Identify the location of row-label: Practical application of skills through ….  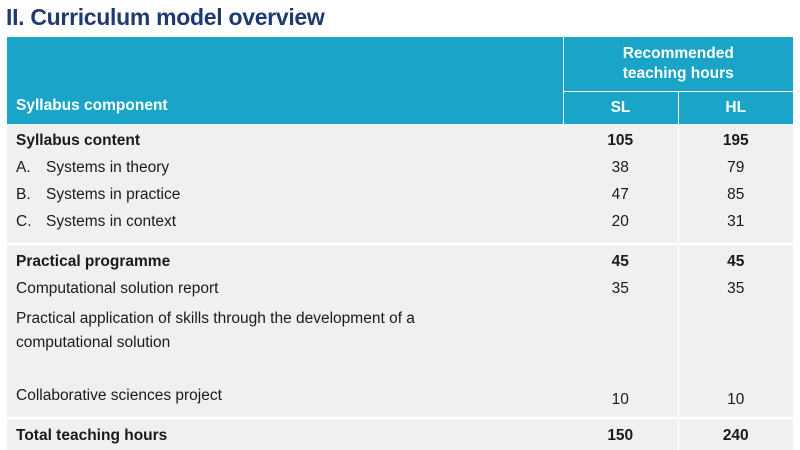
(285, 347).